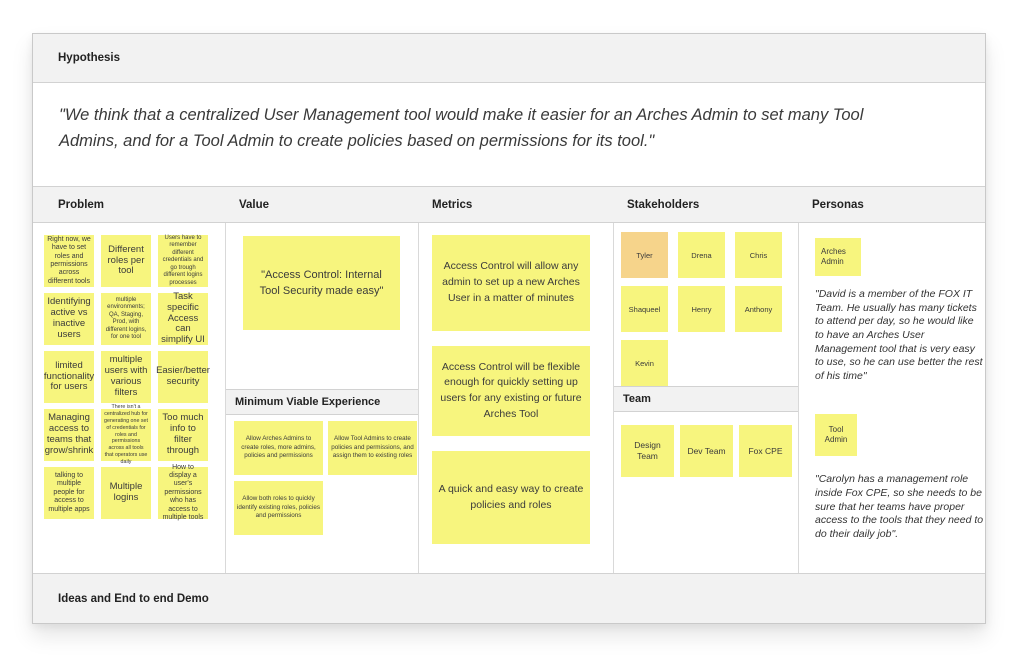 This screenshot has height=656, width=1024. I want to click on persona-tag-note: Tool Admin, so click(836, 435).